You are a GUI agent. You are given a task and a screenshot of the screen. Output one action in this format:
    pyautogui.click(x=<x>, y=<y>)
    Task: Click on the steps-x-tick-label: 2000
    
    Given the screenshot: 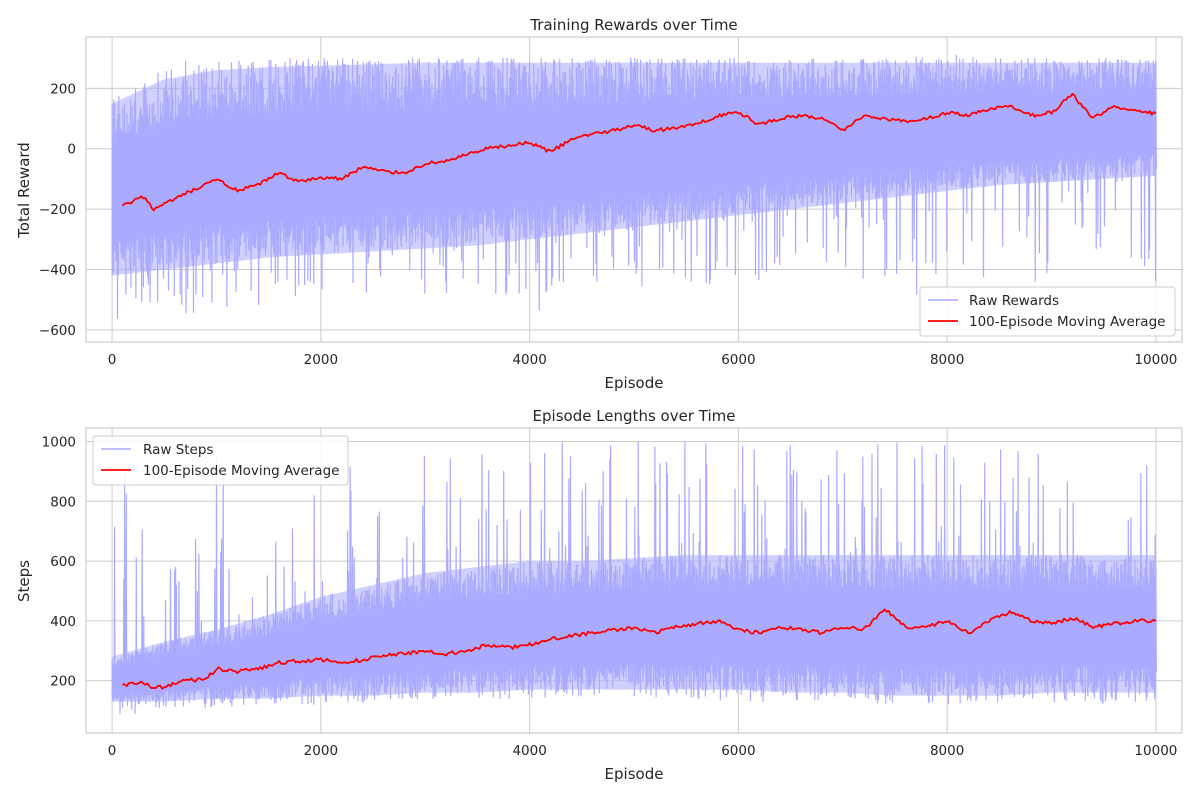 What is the action you would take?
    pyautogui.click(x=321, y=751)
    